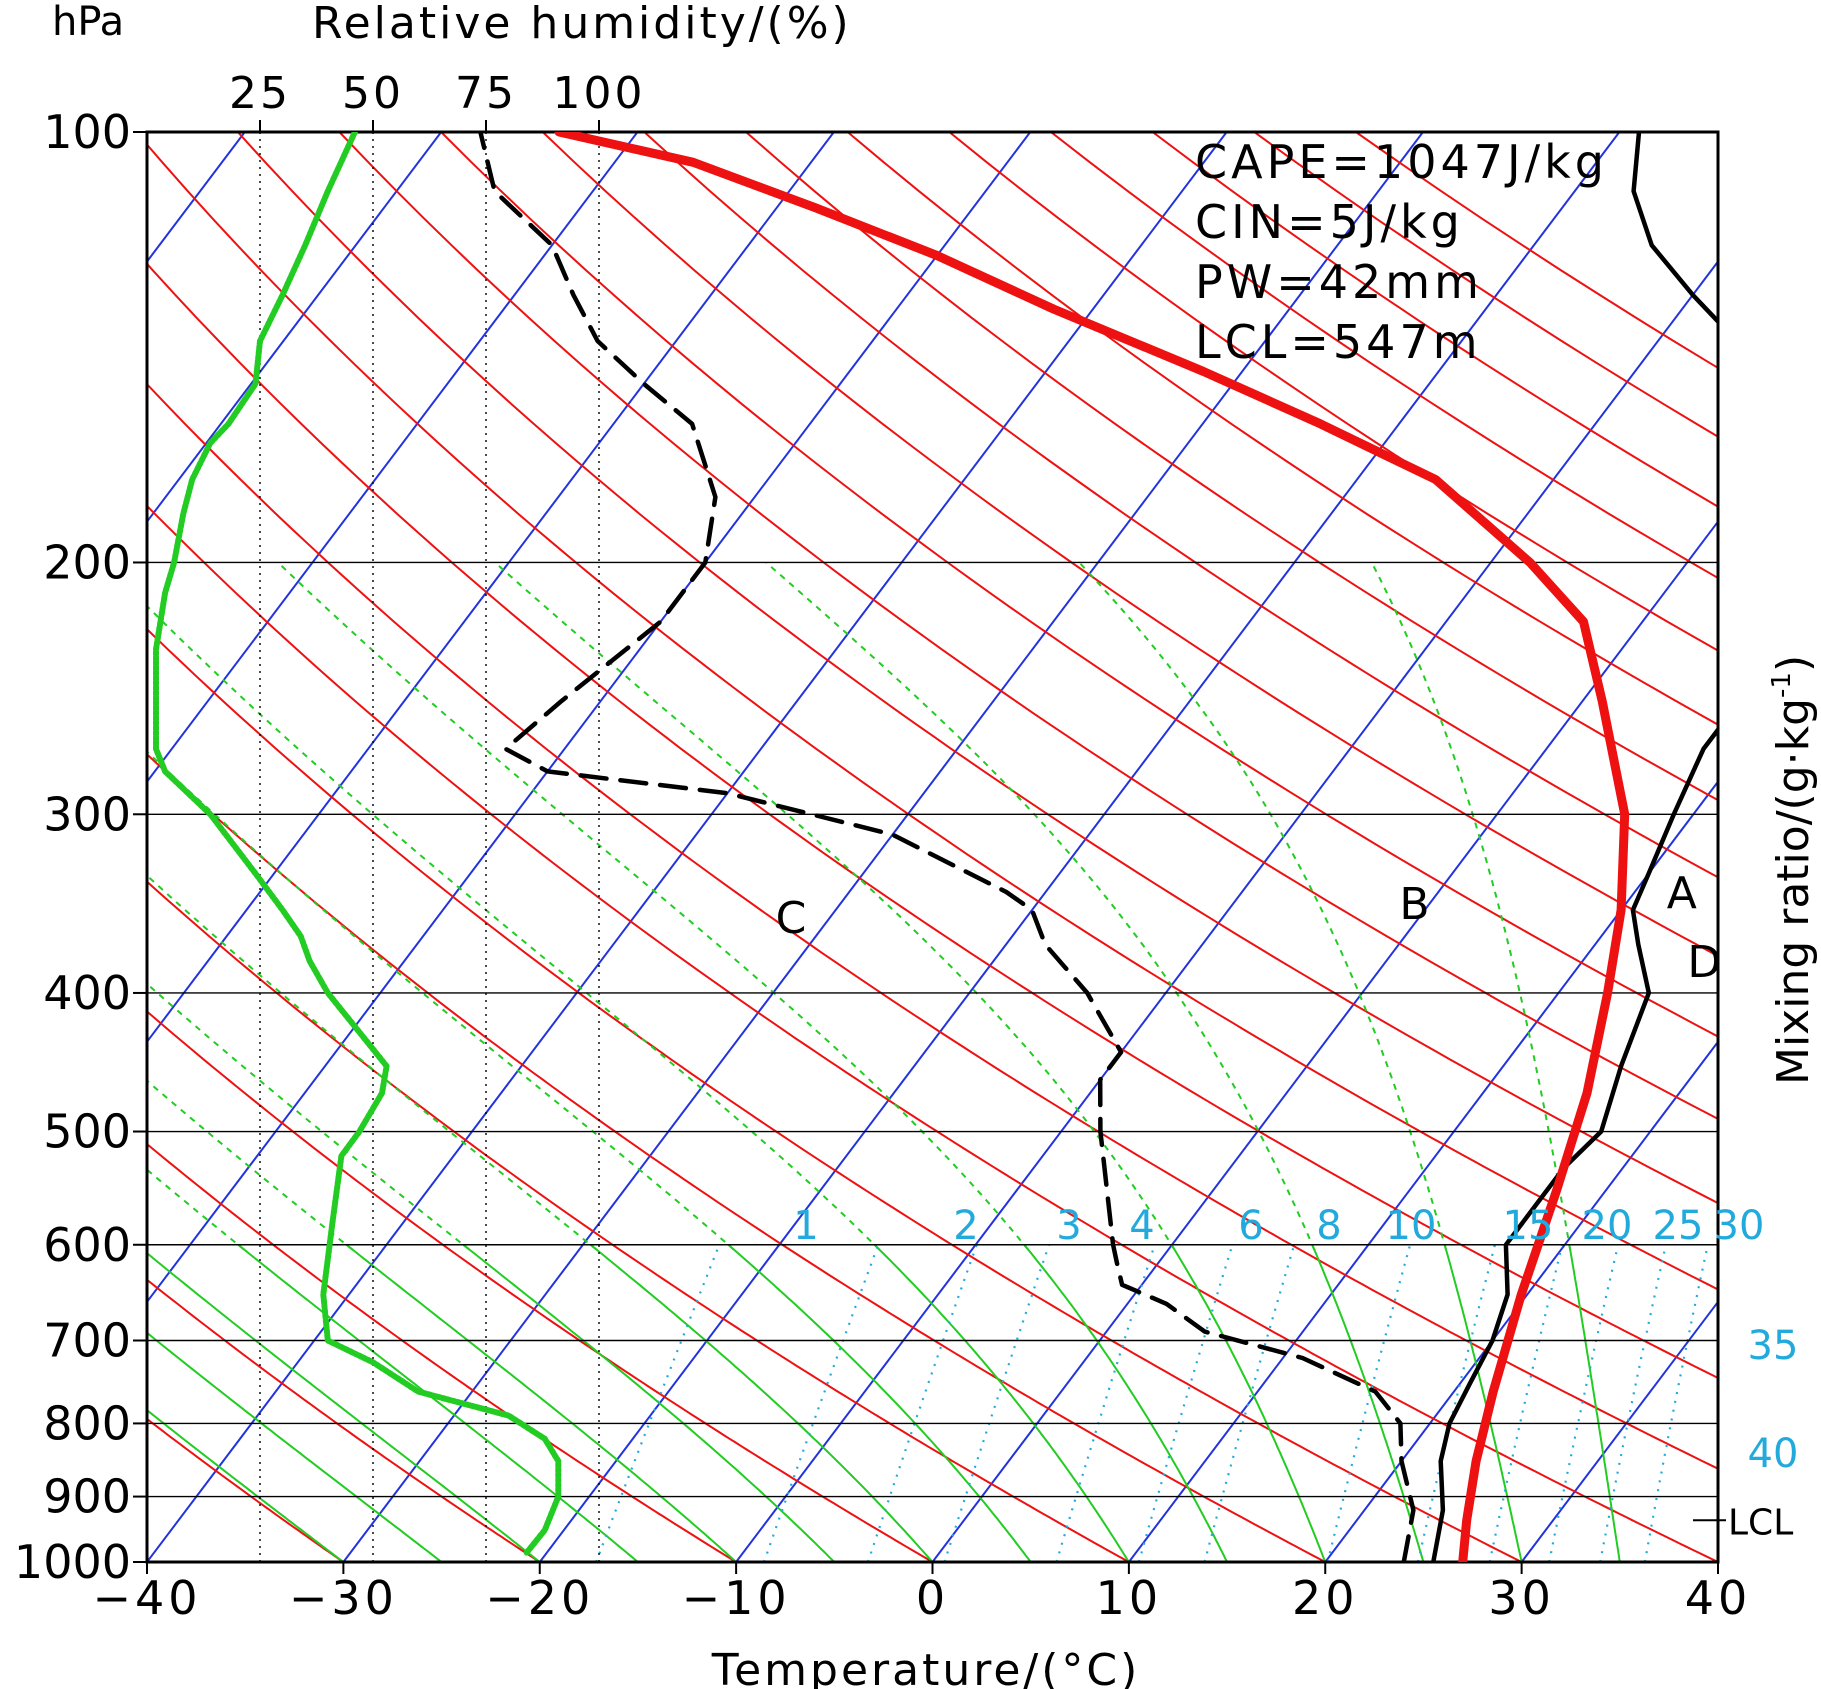 The image size is (1821, 1689). What do you see at coordinates (1141, 1226) in the screenshot?
I see `mixing-ratio-label: 4` at bounding box center [1141, 1226].